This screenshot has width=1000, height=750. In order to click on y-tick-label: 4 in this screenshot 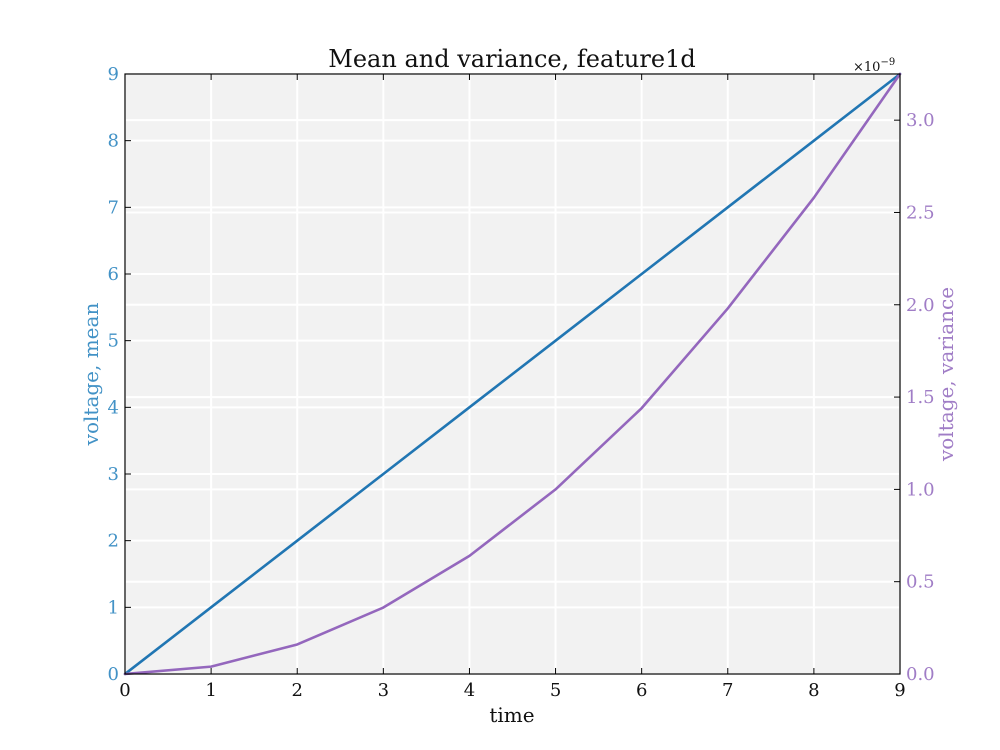, I will do `click(113, 407)`.